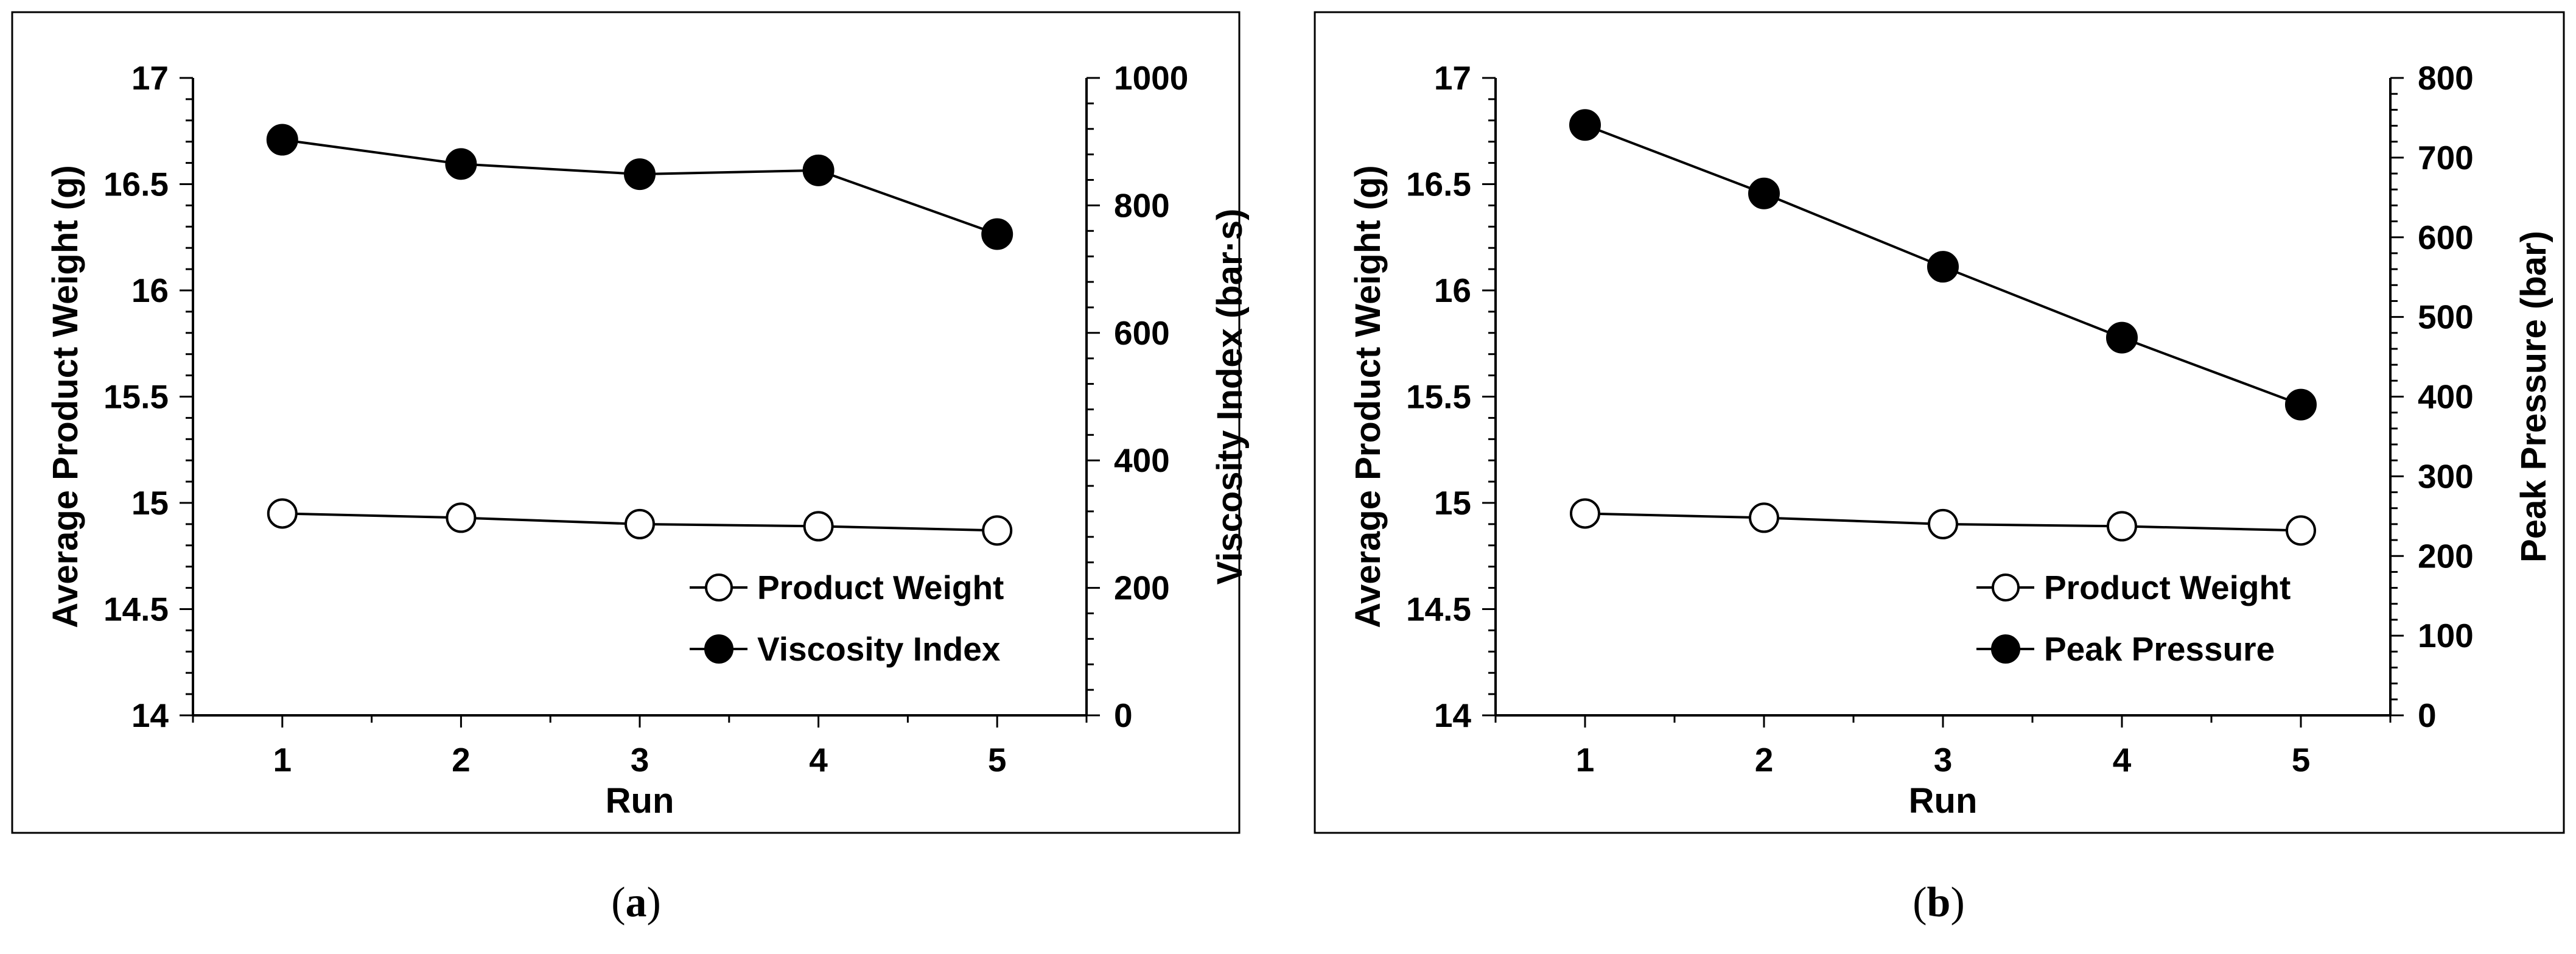 The image size is (2576, 954). What do you see at coordinates (2159, 649) in the screenshot?
I see `legend-label: Peak Pressure` at bounding box center [2159, 649].